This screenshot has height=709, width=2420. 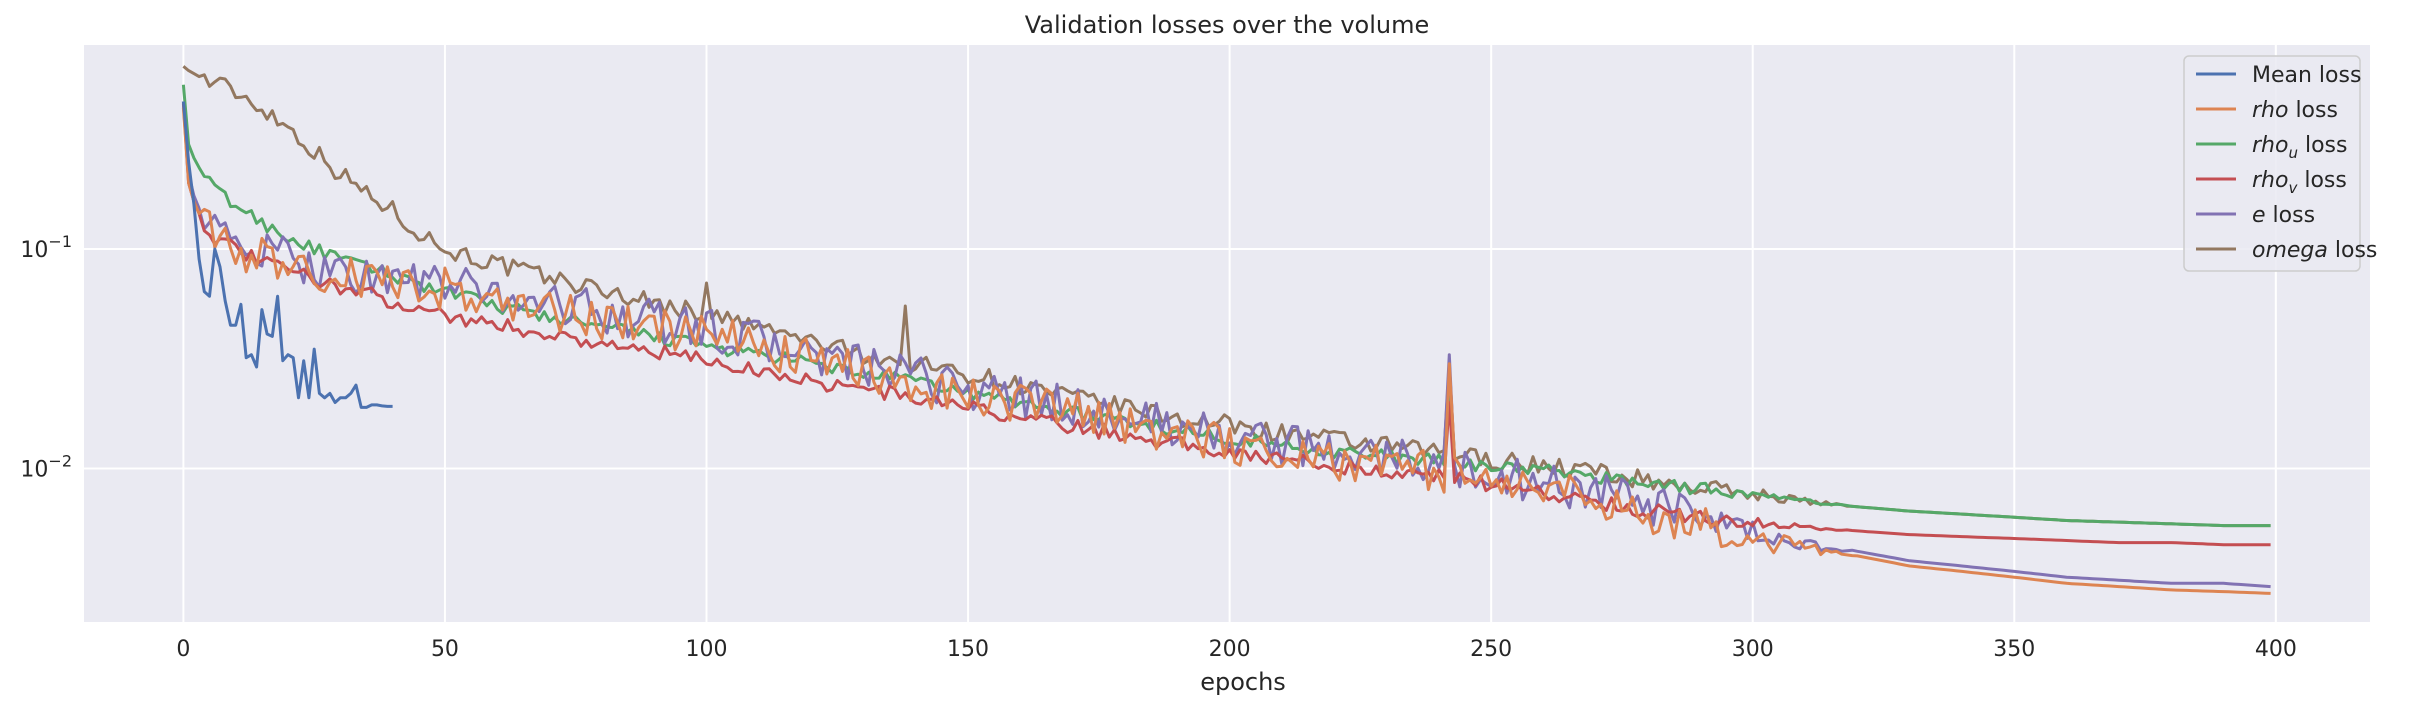 What do you see at coordinates (968, 649) in the screenshot?
I see `x-tick-label: 150` at bounding box center [968, 649].